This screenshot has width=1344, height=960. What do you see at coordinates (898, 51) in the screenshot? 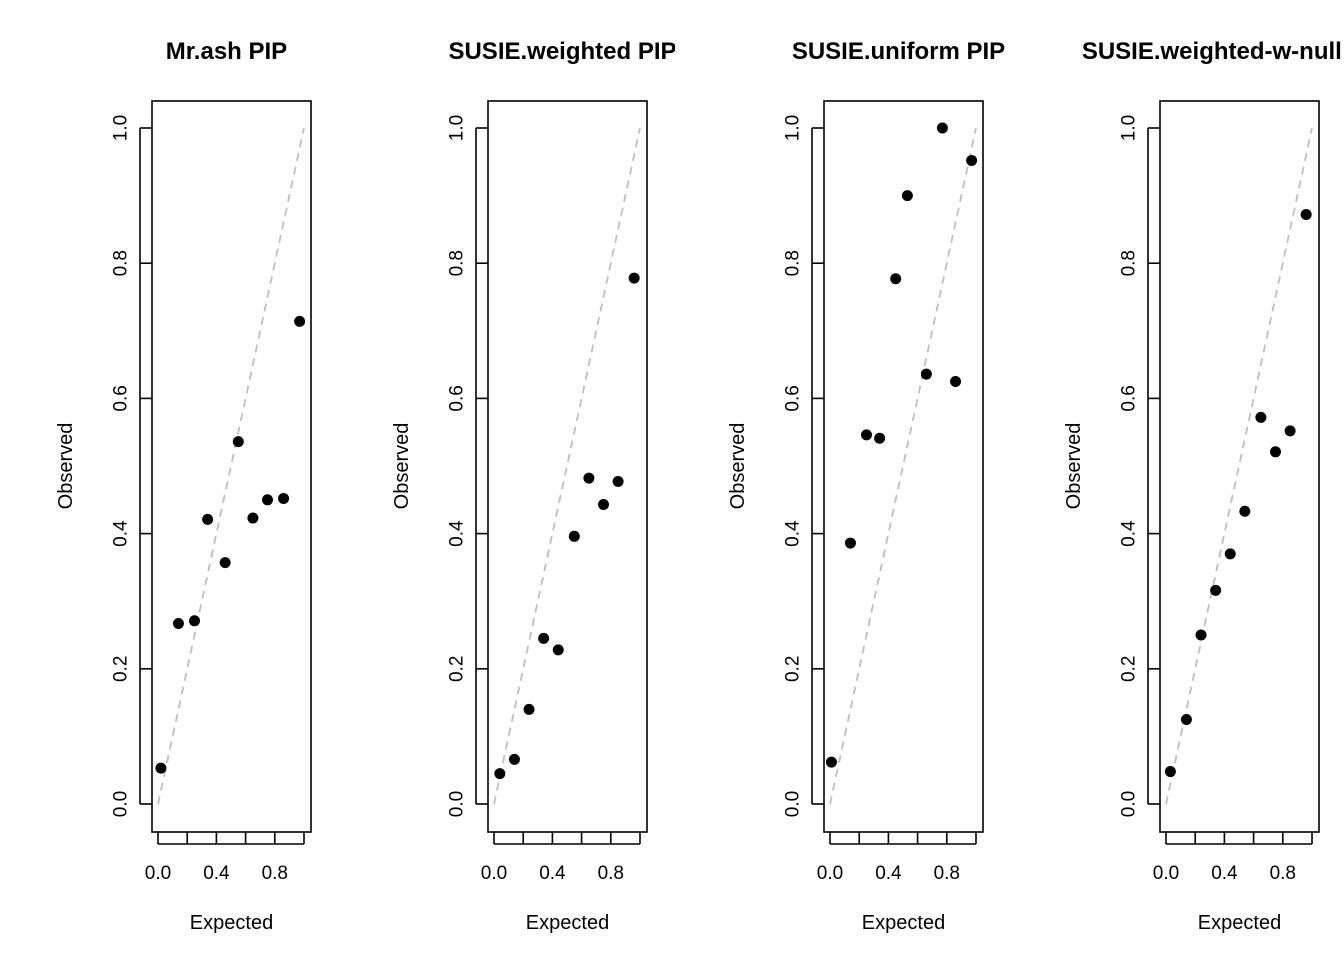
I see `panel-title: SUSIE.uniform PIP` at bounding box center [898, 51].